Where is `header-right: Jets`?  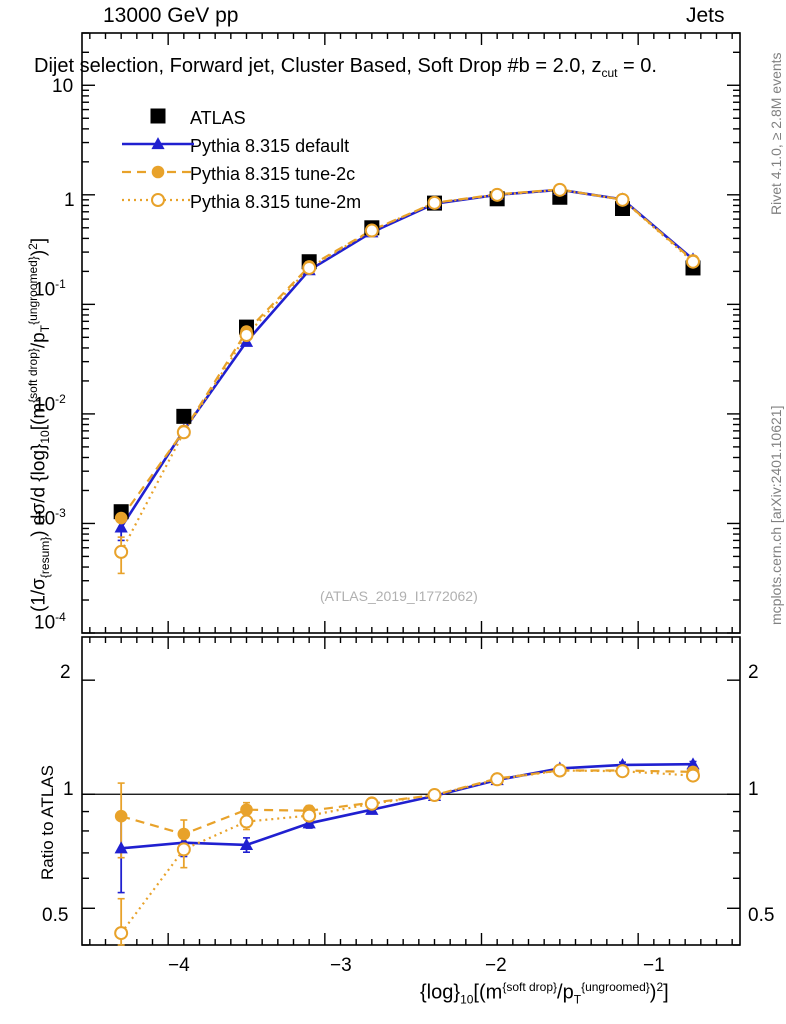 header-right: Jets is located at coordinates (705, 15).